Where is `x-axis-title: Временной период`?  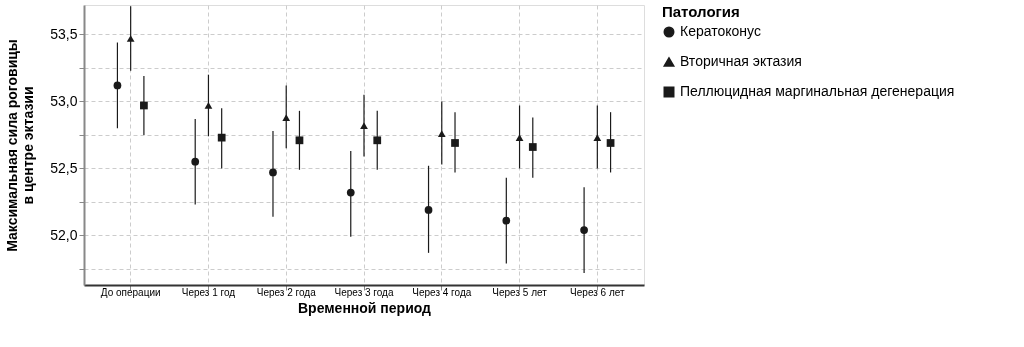 x-axis-title: Временной период is located at coordinates (364, 307).